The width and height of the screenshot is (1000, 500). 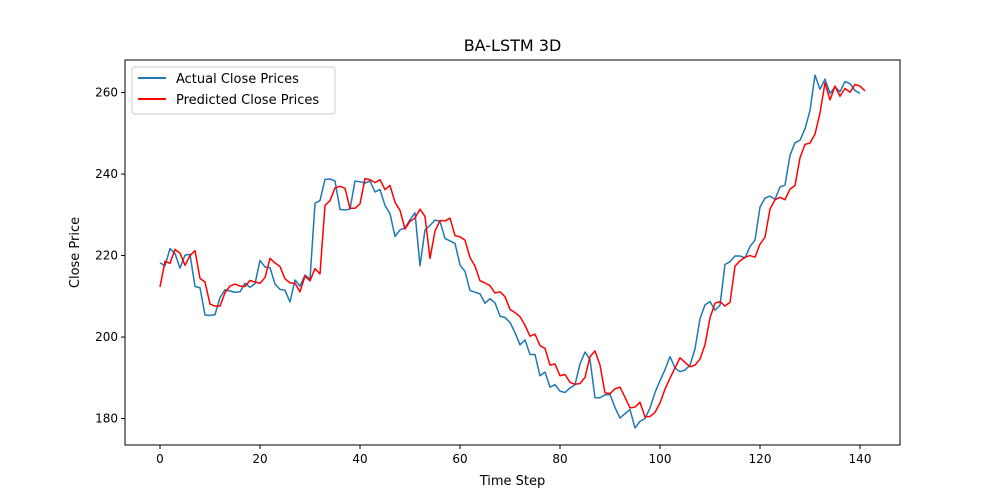 What do you see at coordinates (359, 459) in the screenshot?
I see `x-tick-label: 40` at bounding box center [359, 459].